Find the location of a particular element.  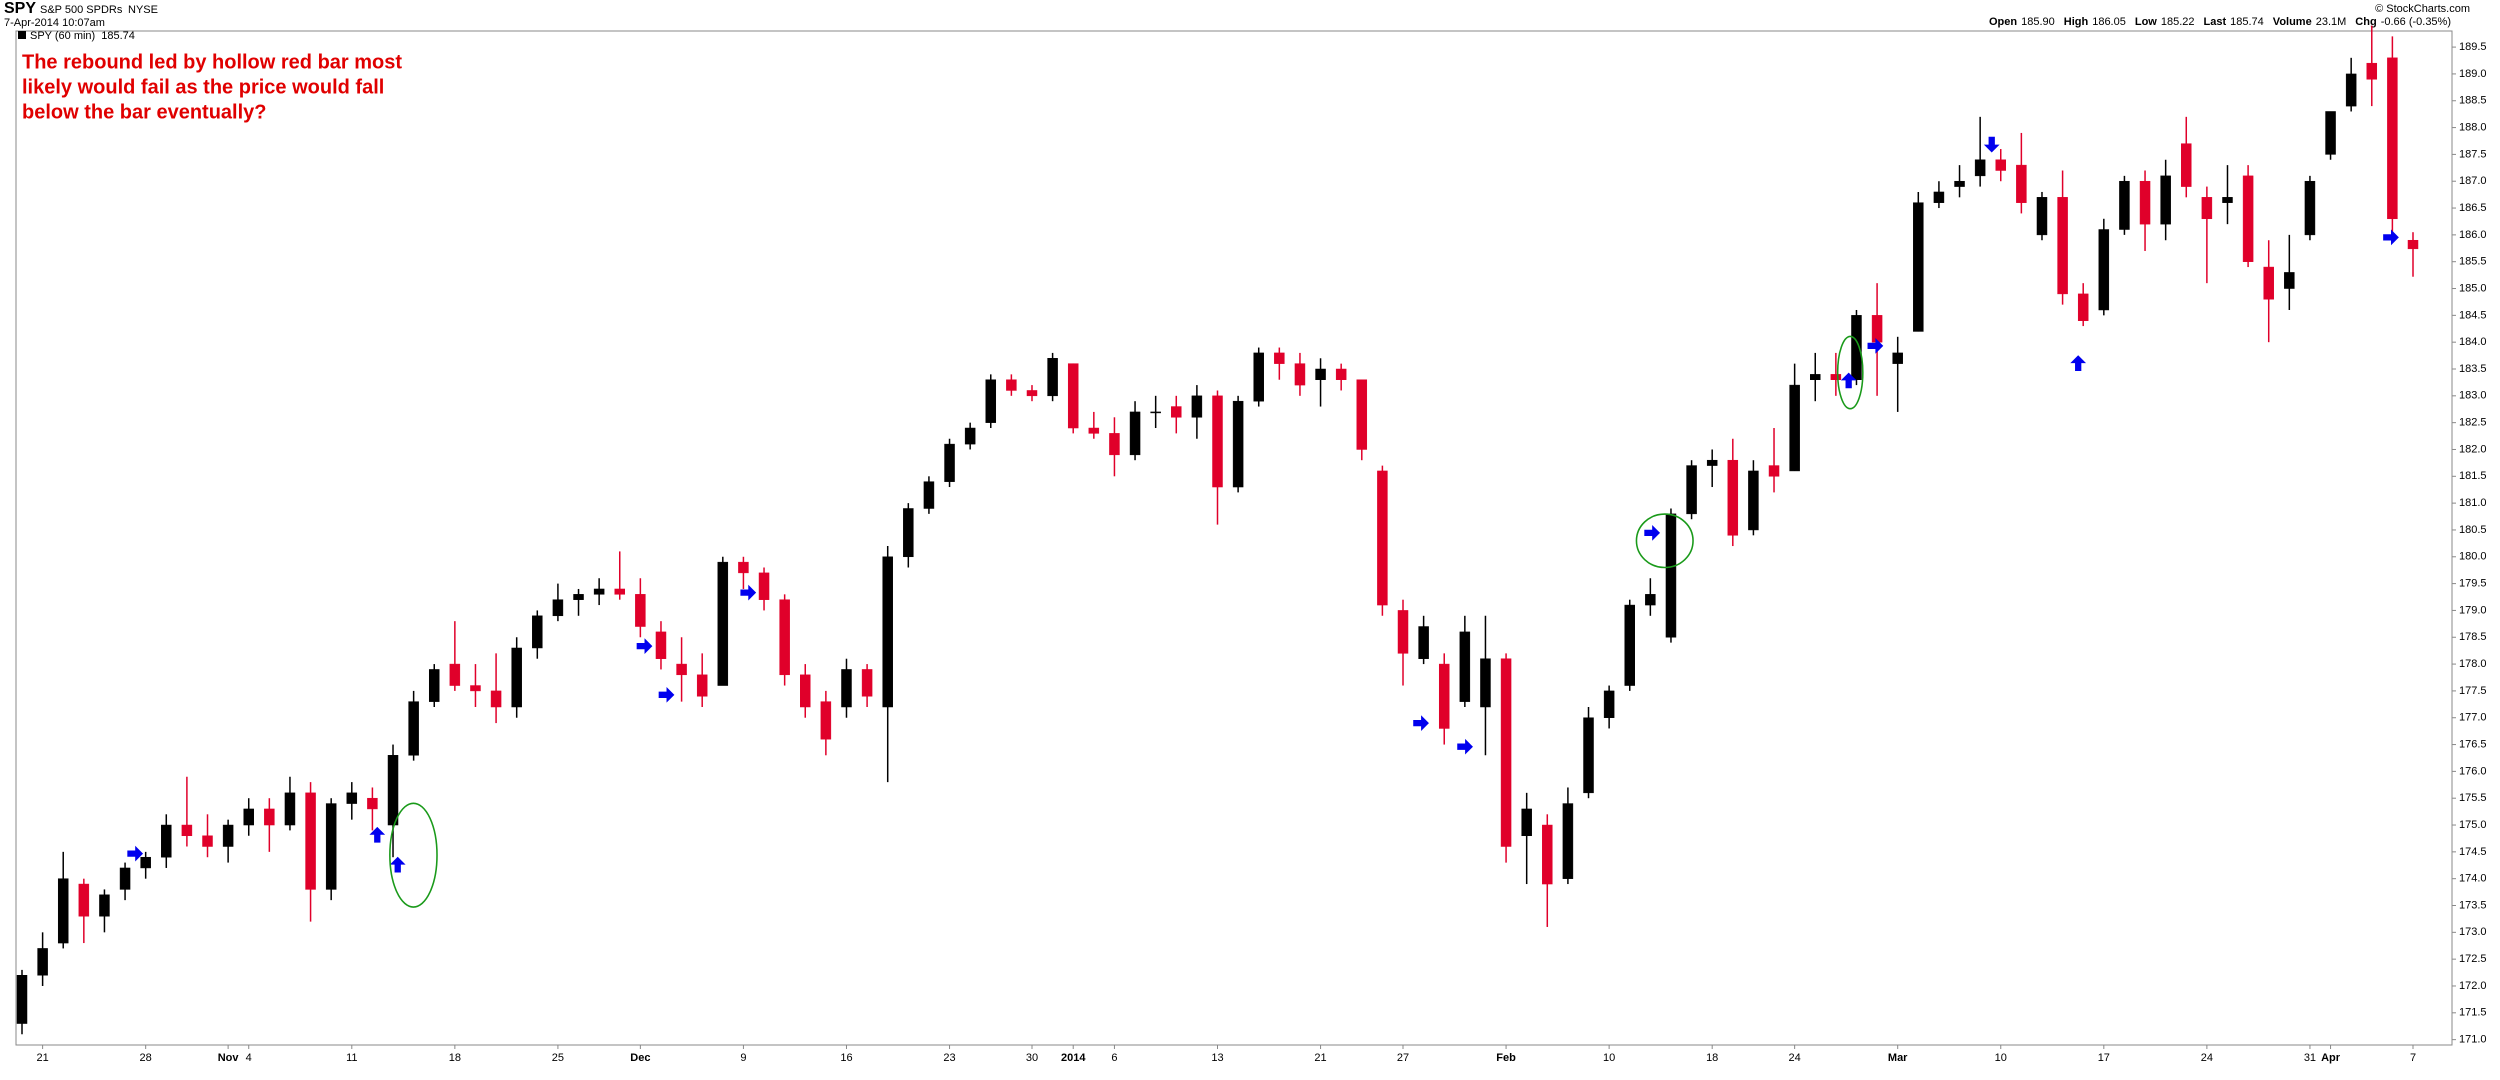

y-tick-label: 178.0 is located at coordinates (2473, 664).